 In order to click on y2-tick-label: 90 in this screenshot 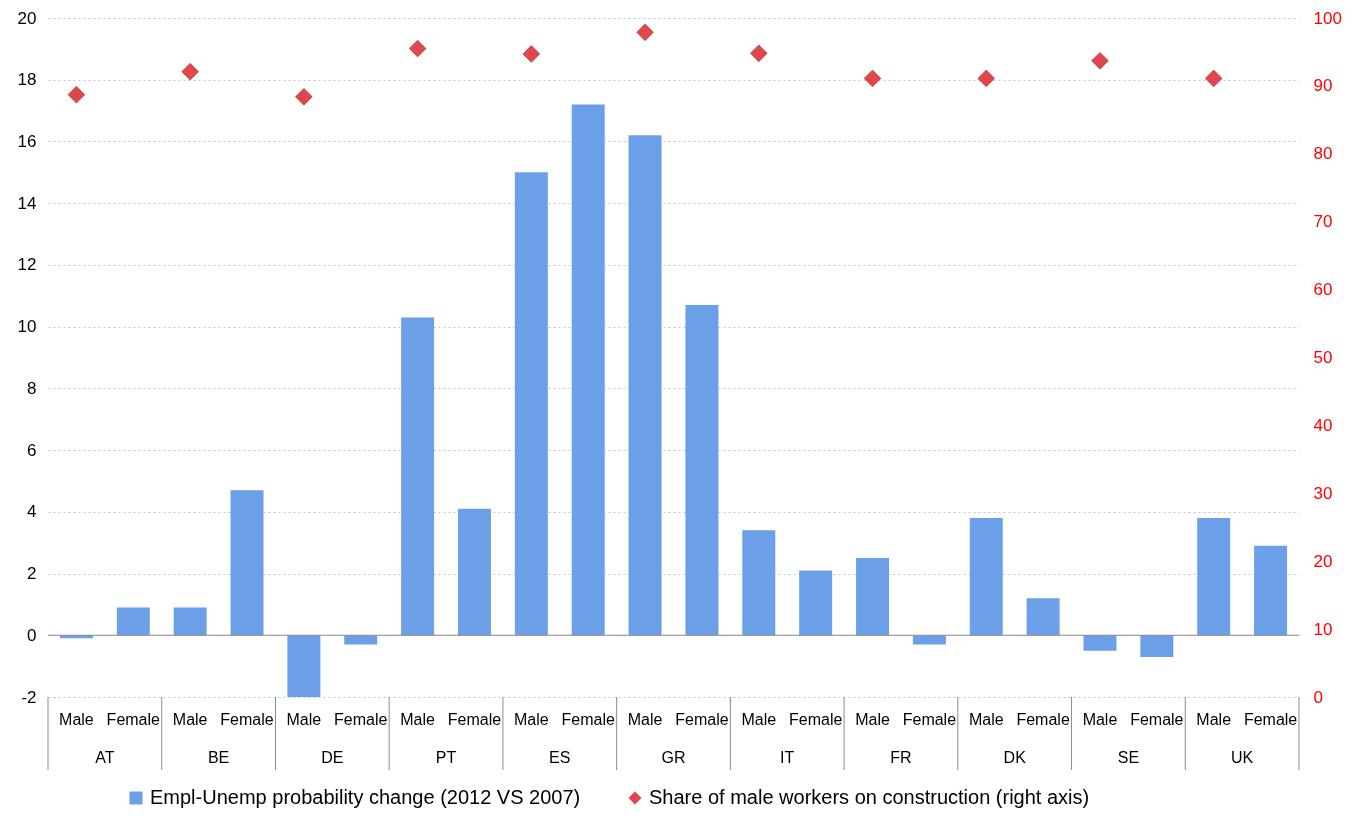, I will do `click(1323, 86)`.